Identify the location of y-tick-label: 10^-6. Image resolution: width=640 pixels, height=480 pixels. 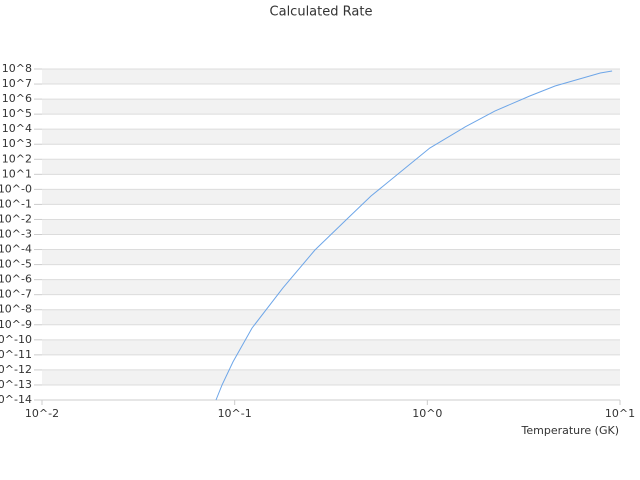
(16, 279).